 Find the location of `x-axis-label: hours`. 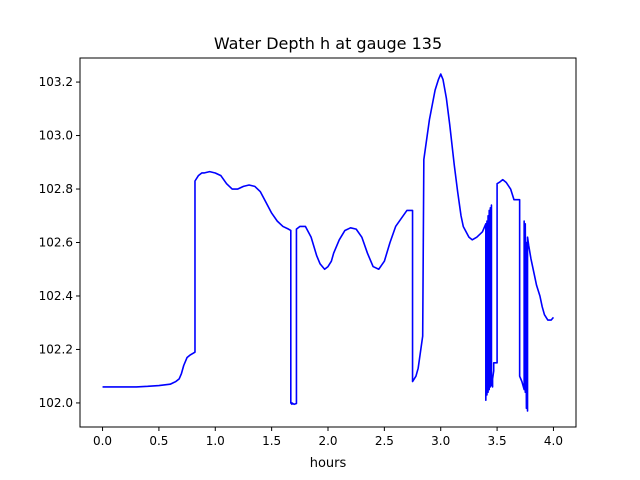

x-axis-label: hours is located at coordinates (328, 463).